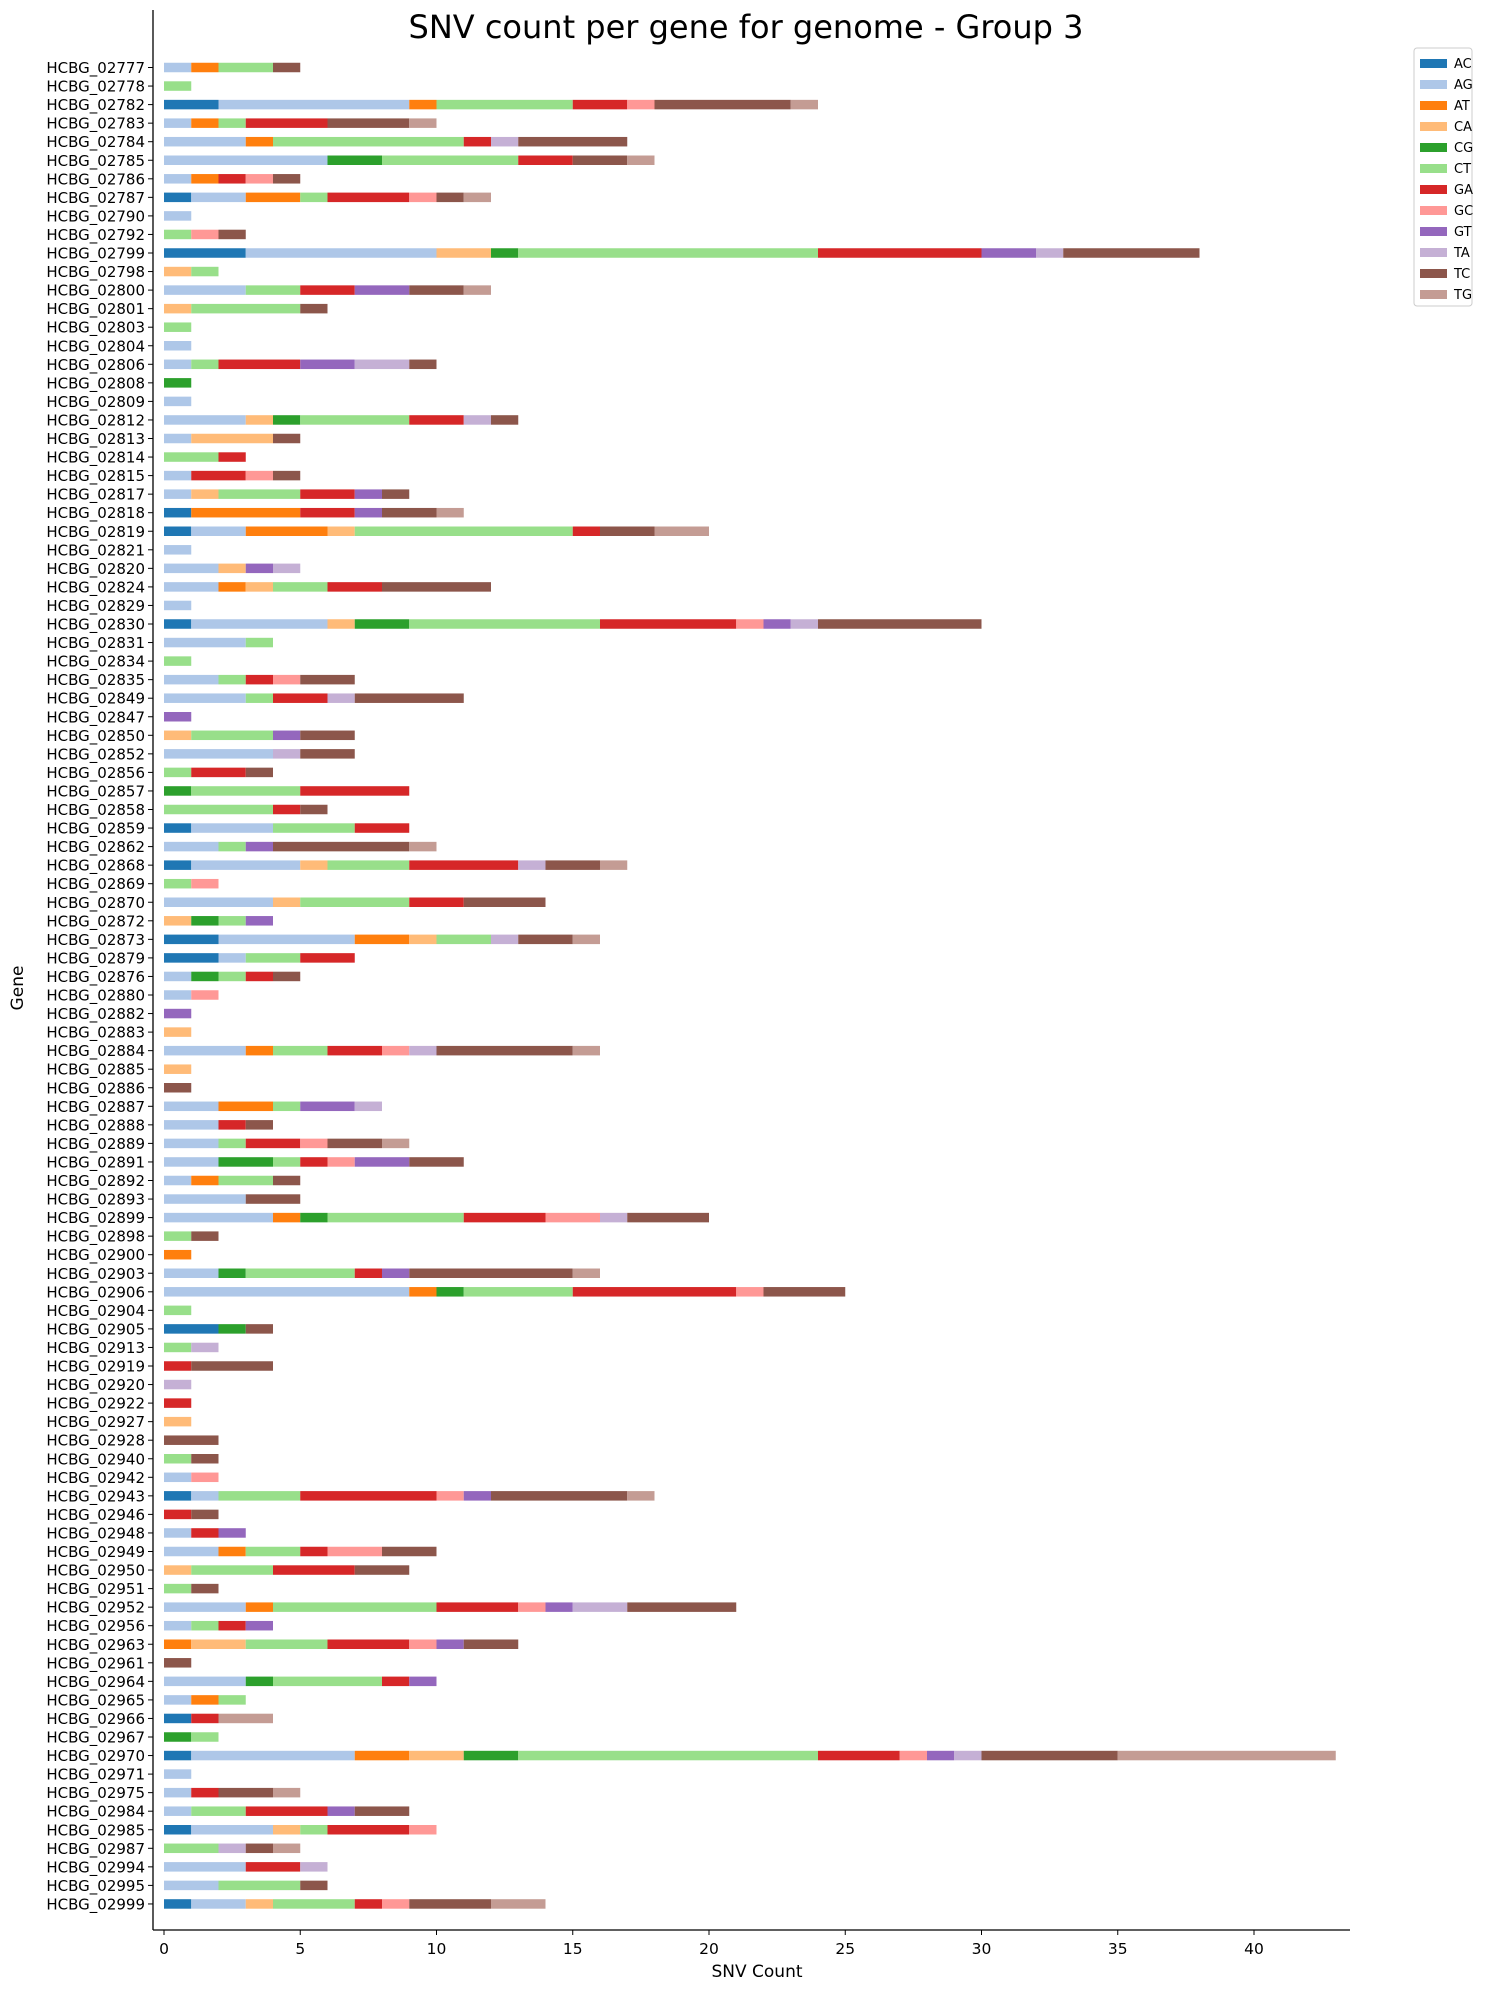 This screenshot has width=1493, height=1997. What do you see at coordinates (95, 1329) in the screenshot?
I see `gene-label: HCBG_02905` at bounding box center [95, 1329].